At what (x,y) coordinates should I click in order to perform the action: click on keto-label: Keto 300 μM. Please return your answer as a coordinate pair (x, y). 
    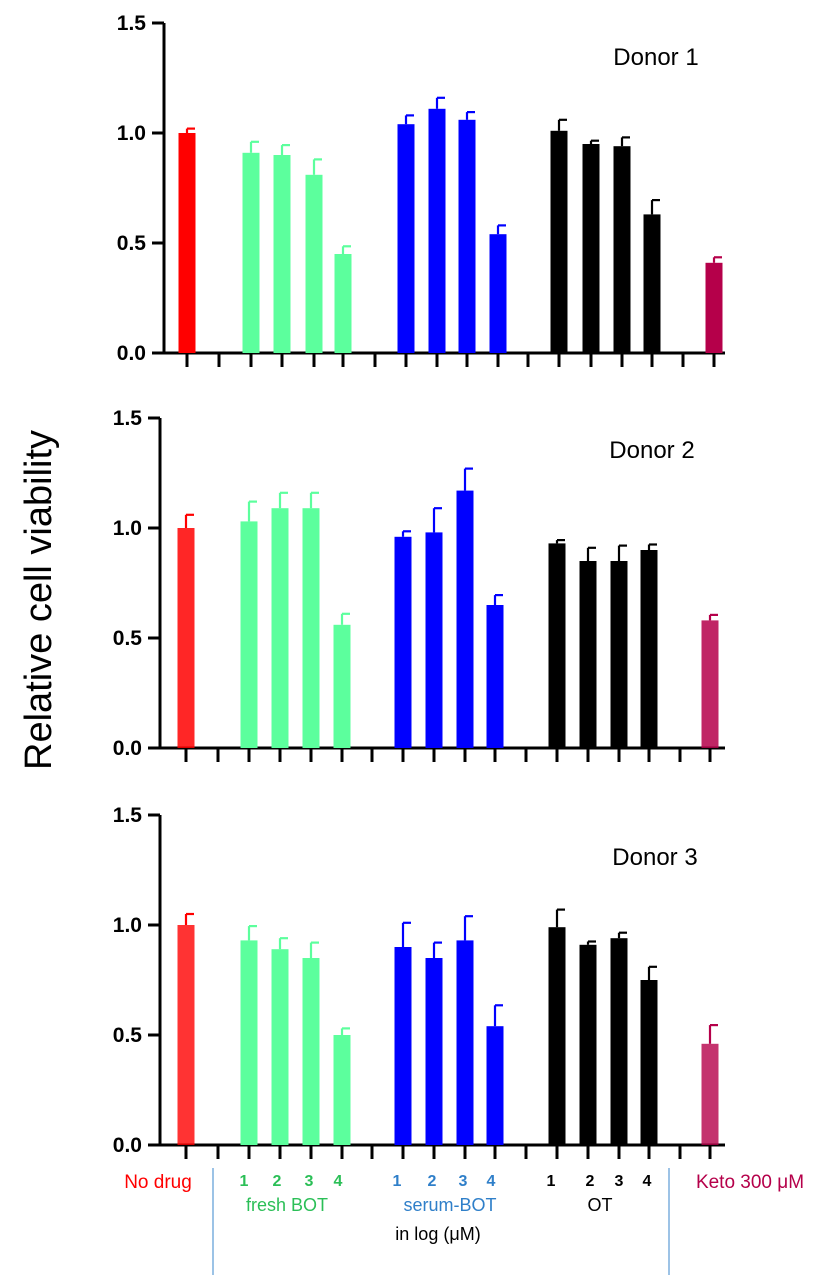
    Looking at the image, I should click on (750, 1182).